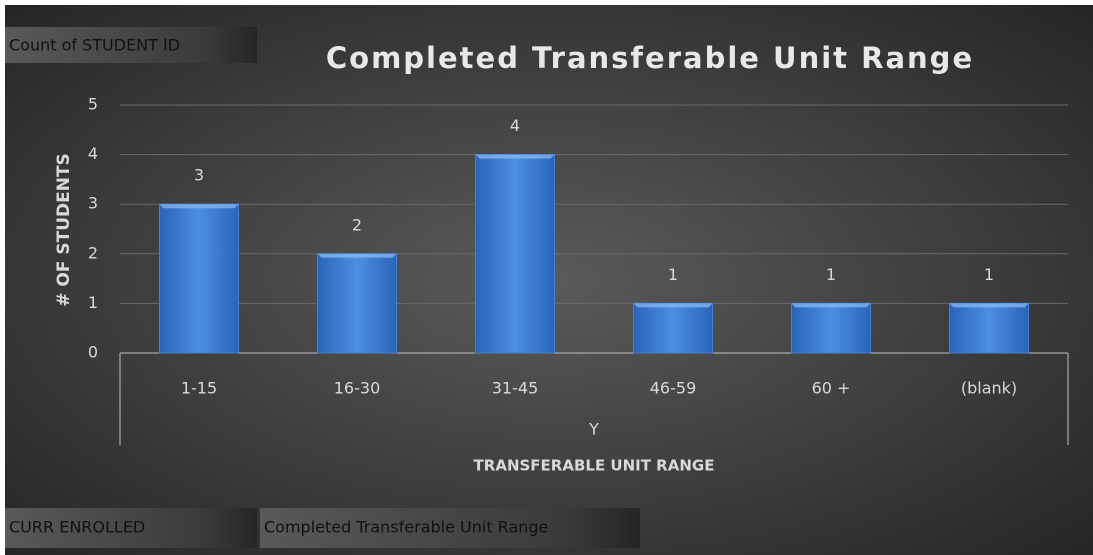 This screenshot has height=555, width=1093. I want to click on data-label: 4, so click(515, 125).